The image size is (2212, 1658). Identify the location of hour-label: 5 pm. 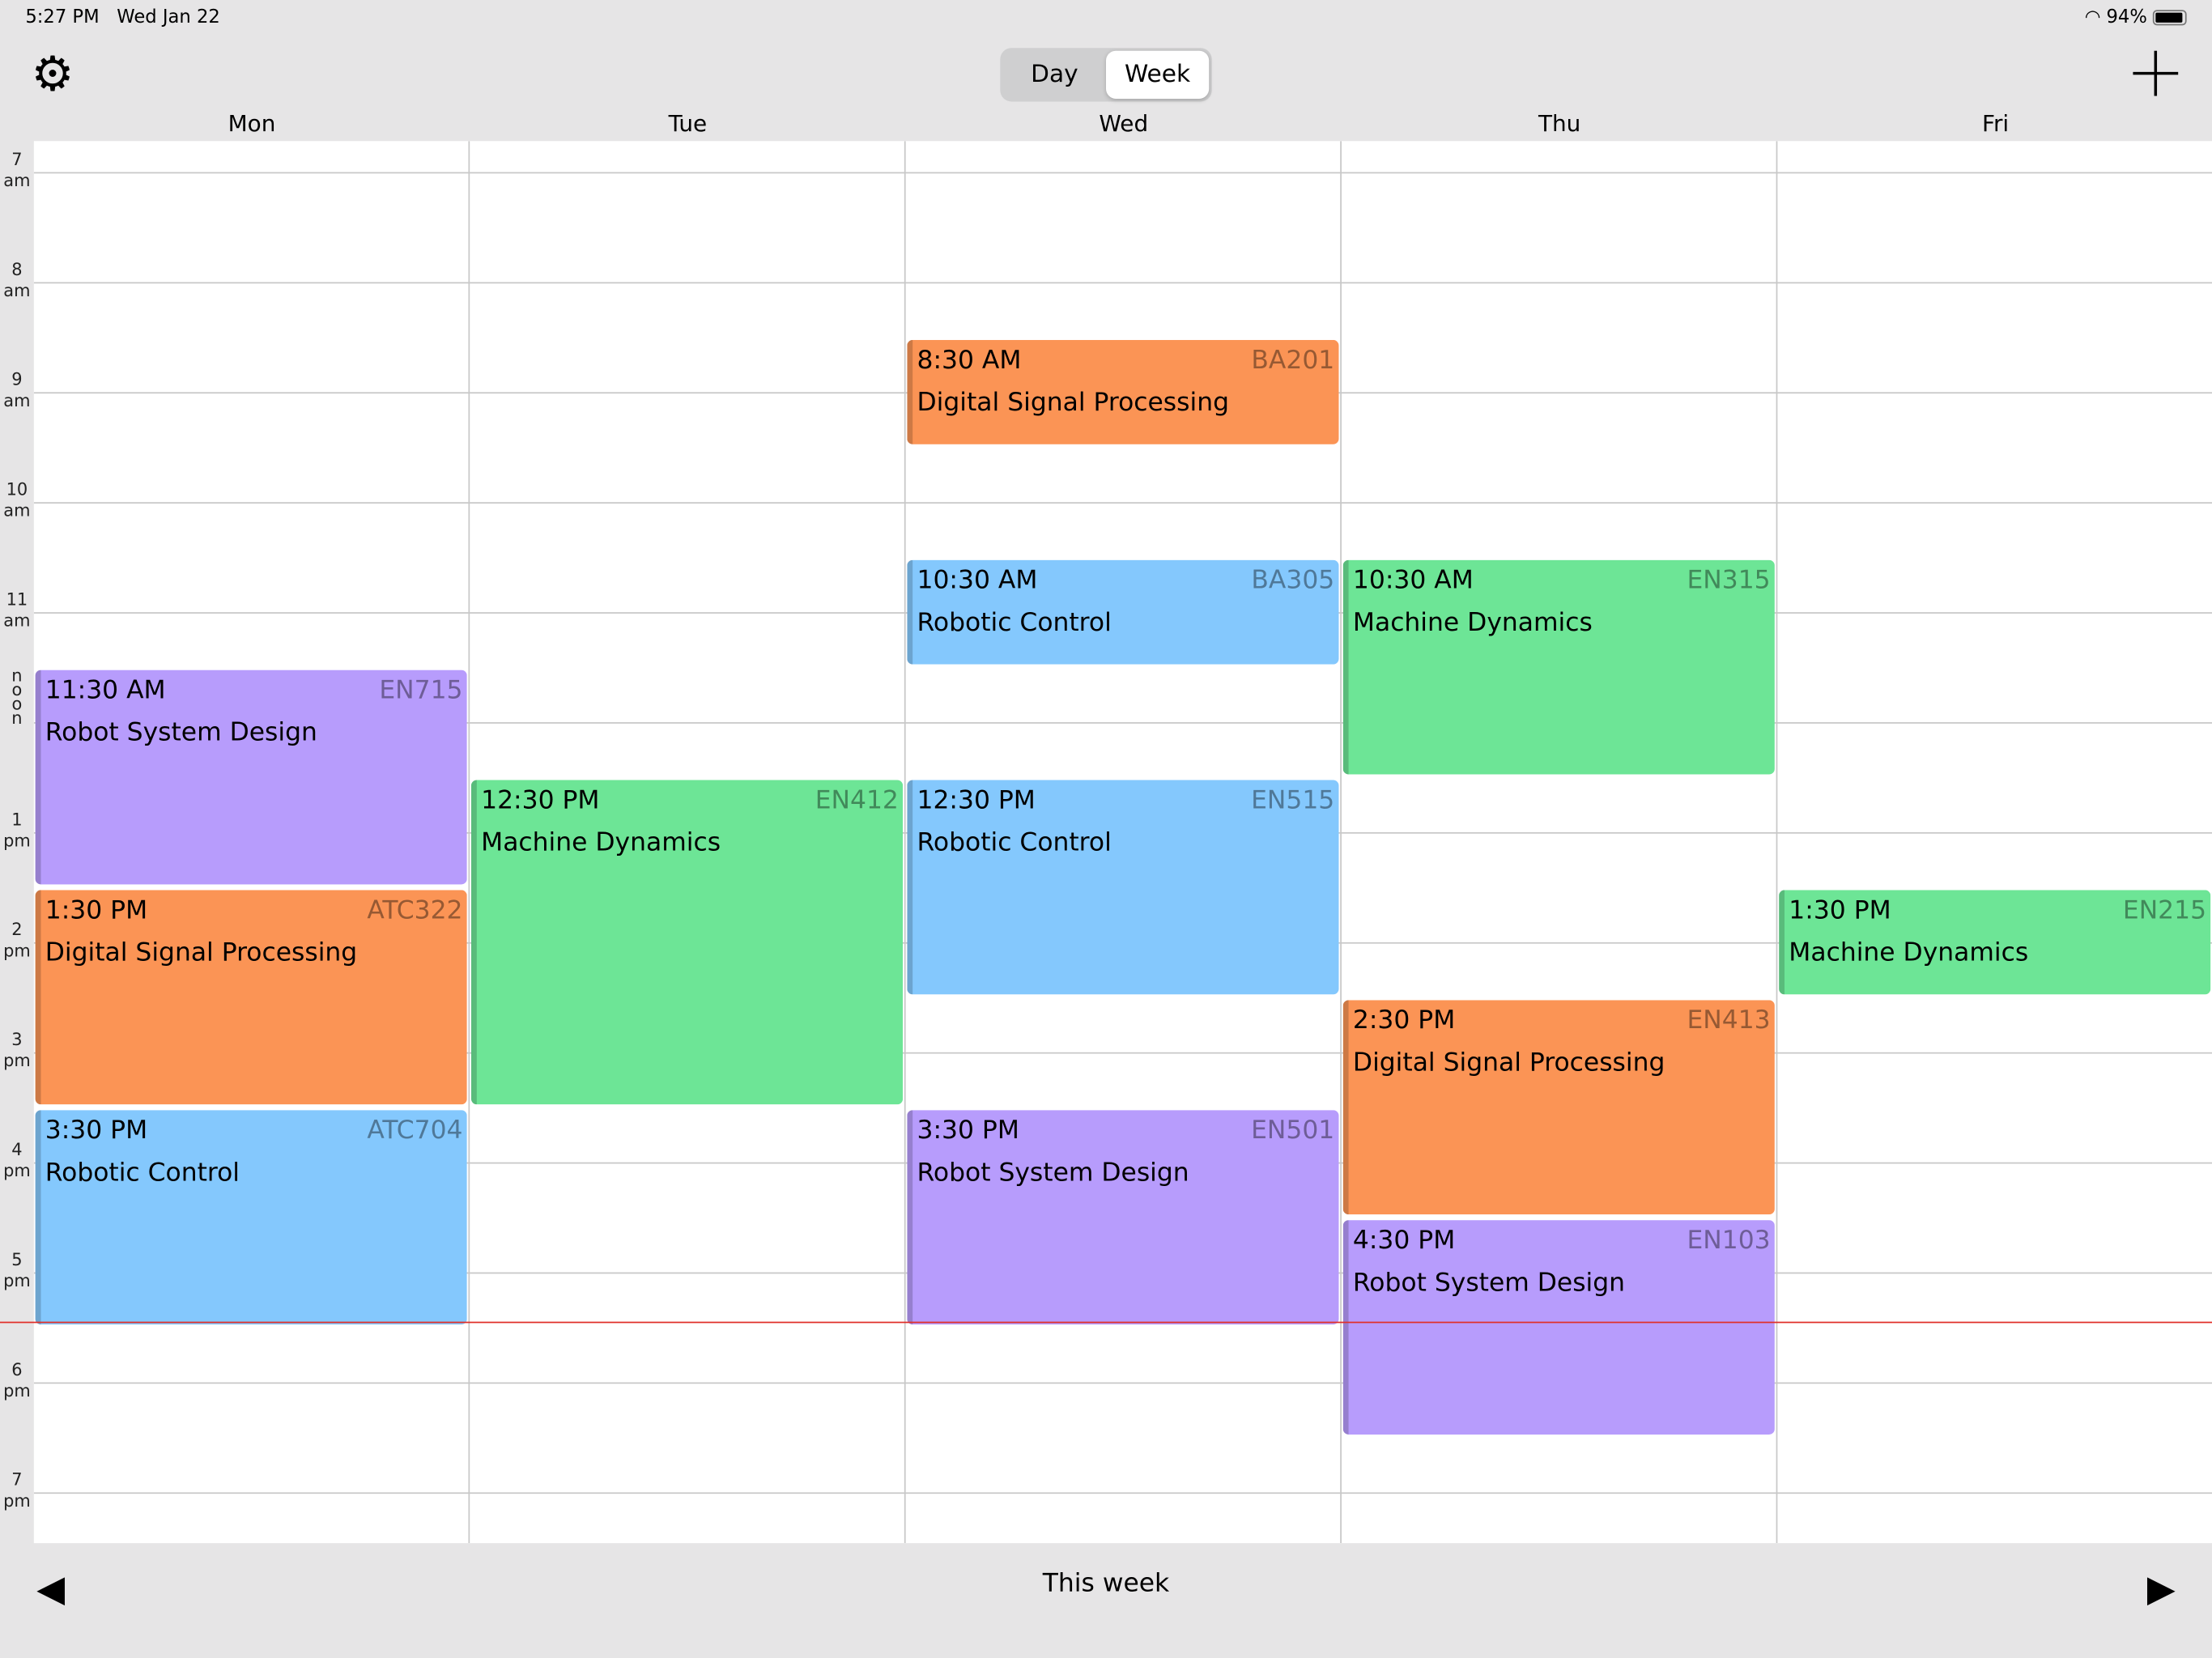
(17, 1271).